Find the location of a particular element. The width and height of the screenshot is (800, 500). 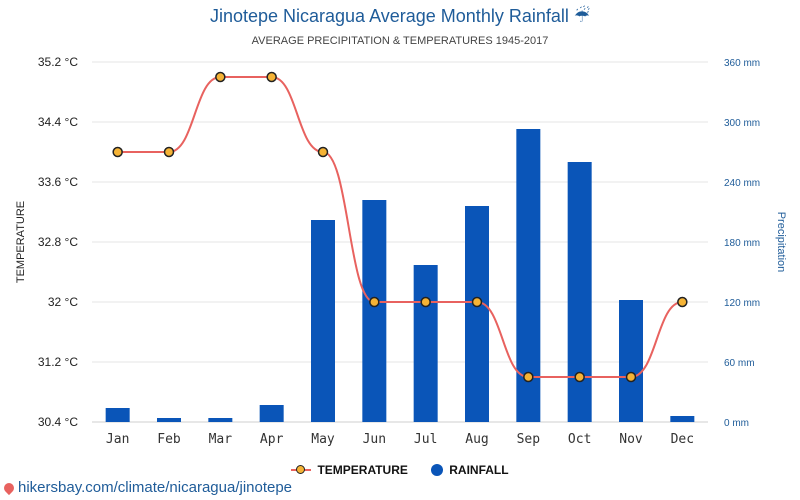

x-tick-apr: Apr is located at coordinates (272, 439).